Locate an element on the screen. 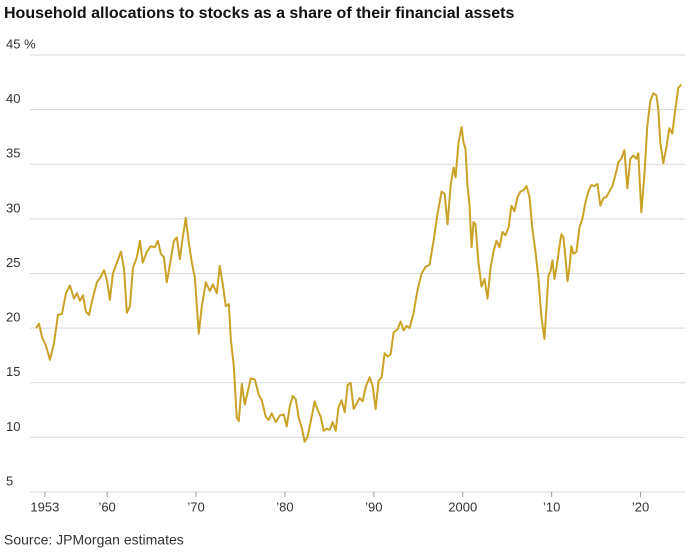 This screenshot has width=691, height=552. y-tick-label: 35 is located at coordinates (13, 153).